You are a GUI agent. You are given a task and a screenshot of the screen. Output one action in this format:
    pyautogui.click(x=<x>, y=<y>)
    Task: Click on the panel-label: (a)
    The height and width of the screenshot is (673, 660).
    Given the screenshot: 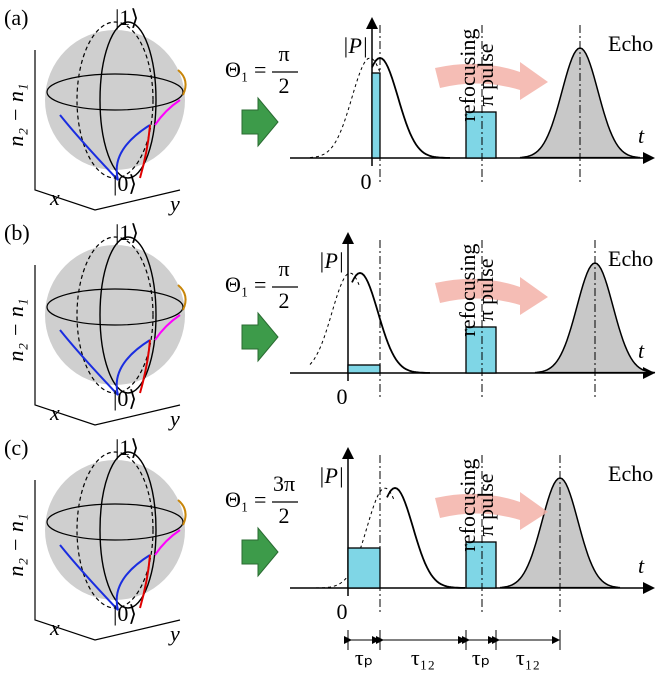 What is the action you would take?
    pyautogui.click(x=16, y=17)
    